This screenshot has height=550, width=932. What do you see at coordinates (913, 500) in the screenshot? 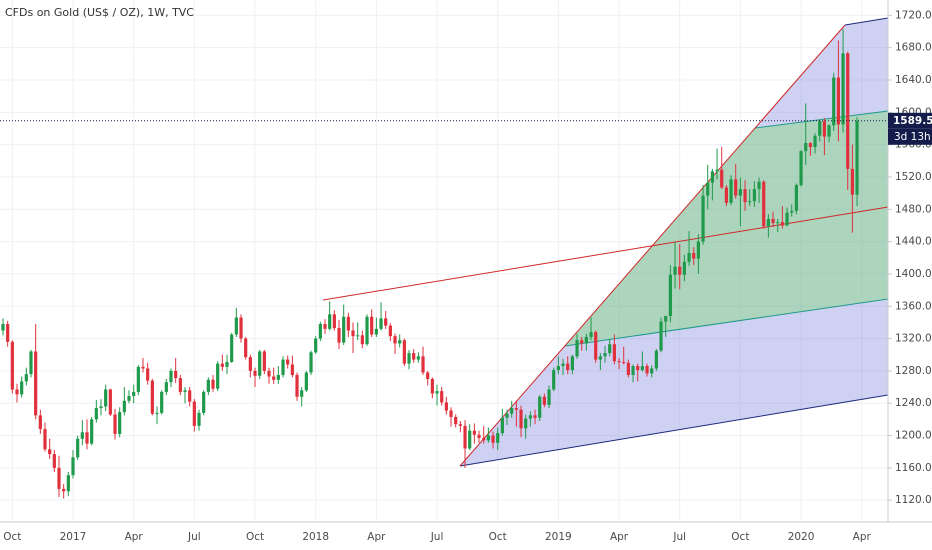
I see `y-tick-label: 1120.00` at bounding box center [913, 500].